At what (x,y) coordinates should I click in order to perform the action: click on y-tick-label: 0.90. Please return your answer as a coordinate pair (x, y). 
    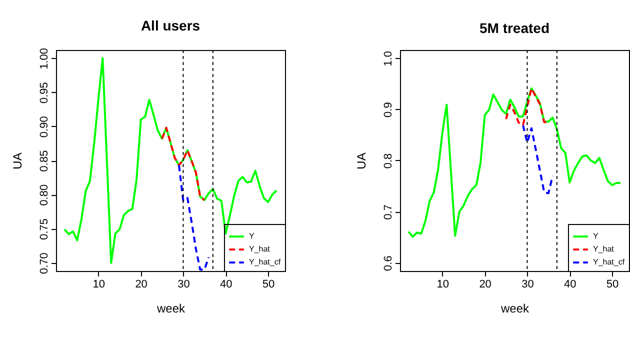
    Looking at the image, I should click on (44, 127).